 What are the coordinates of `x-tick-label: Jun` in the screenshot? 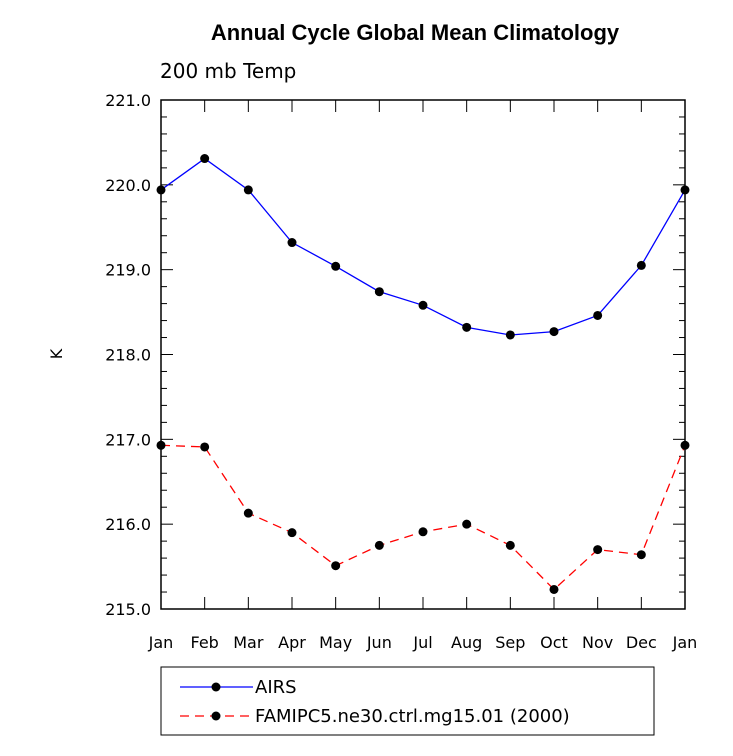 It's located at (379, 642).